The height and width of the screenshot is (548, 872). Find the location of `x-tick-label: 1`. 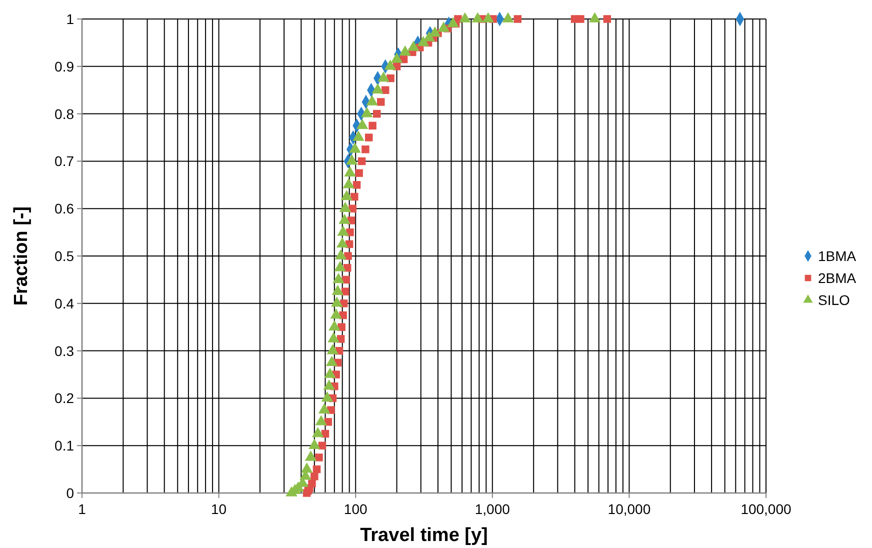

x-tick-label: 1 is located at coordinates (82, 509).